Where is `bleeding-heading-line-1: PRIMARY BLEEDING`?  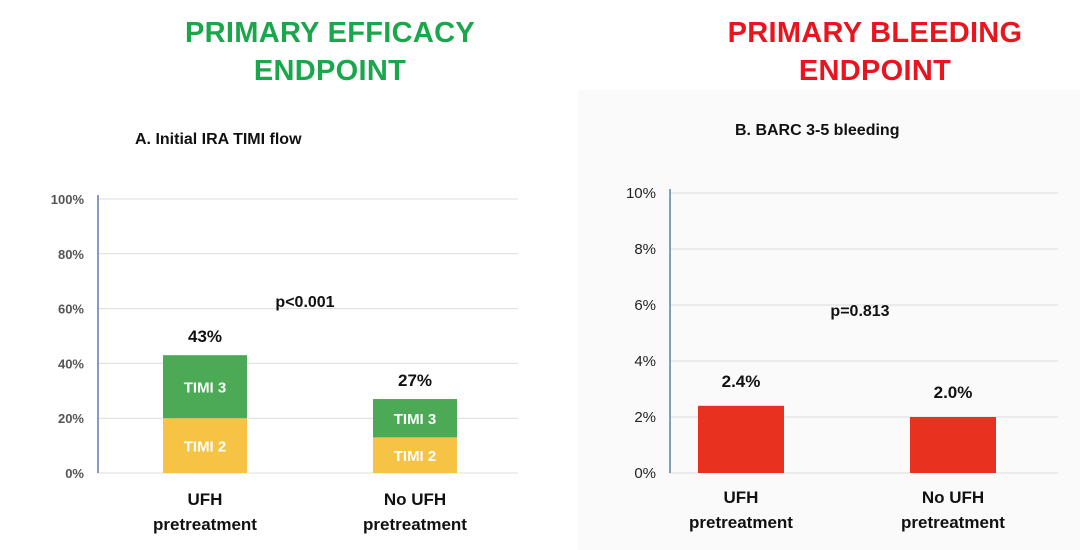 bleeding-heading-line-1: PRIMARY BLEEDING is located at coordinates (875, 33).